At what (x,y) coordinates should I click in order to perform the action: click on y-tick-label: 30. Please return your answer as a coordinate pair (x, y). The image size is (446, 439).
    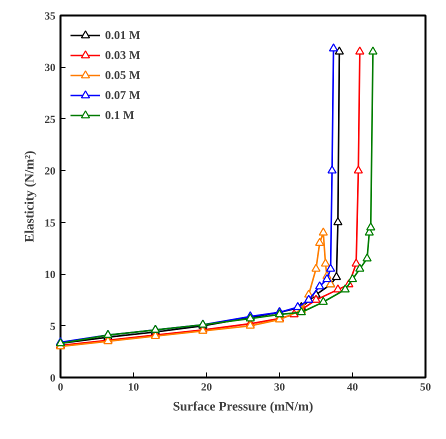
    Looking at the image, I should click on (50, 68).